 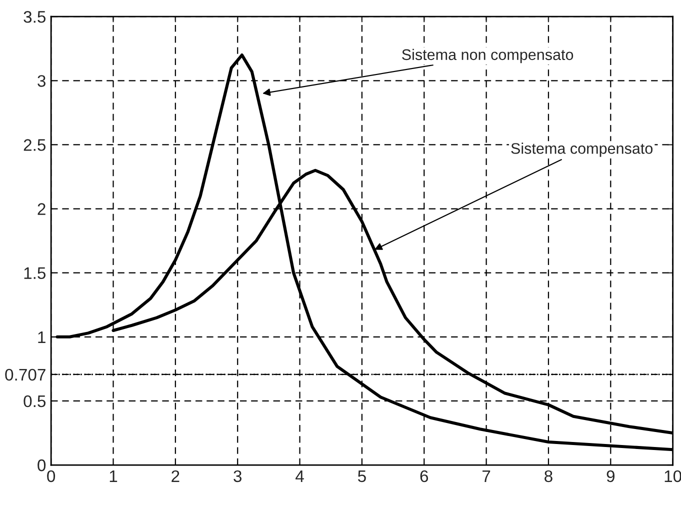 What do you see at coordinates (42, 209) in the screenshot?
I see `y-tick-label: 2` at bounding box center [42, 209].